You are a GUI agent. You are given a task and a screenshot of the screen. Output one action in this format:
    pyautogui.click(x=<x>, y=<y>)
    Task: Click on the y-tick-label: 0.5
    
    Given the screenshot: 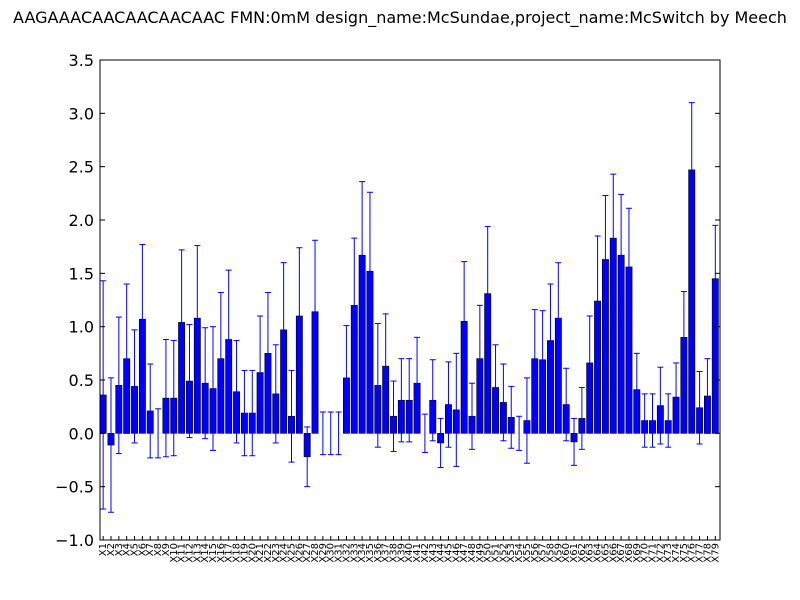 What is the action you would take?
    pyautogui.click(x=81, y=380)
    